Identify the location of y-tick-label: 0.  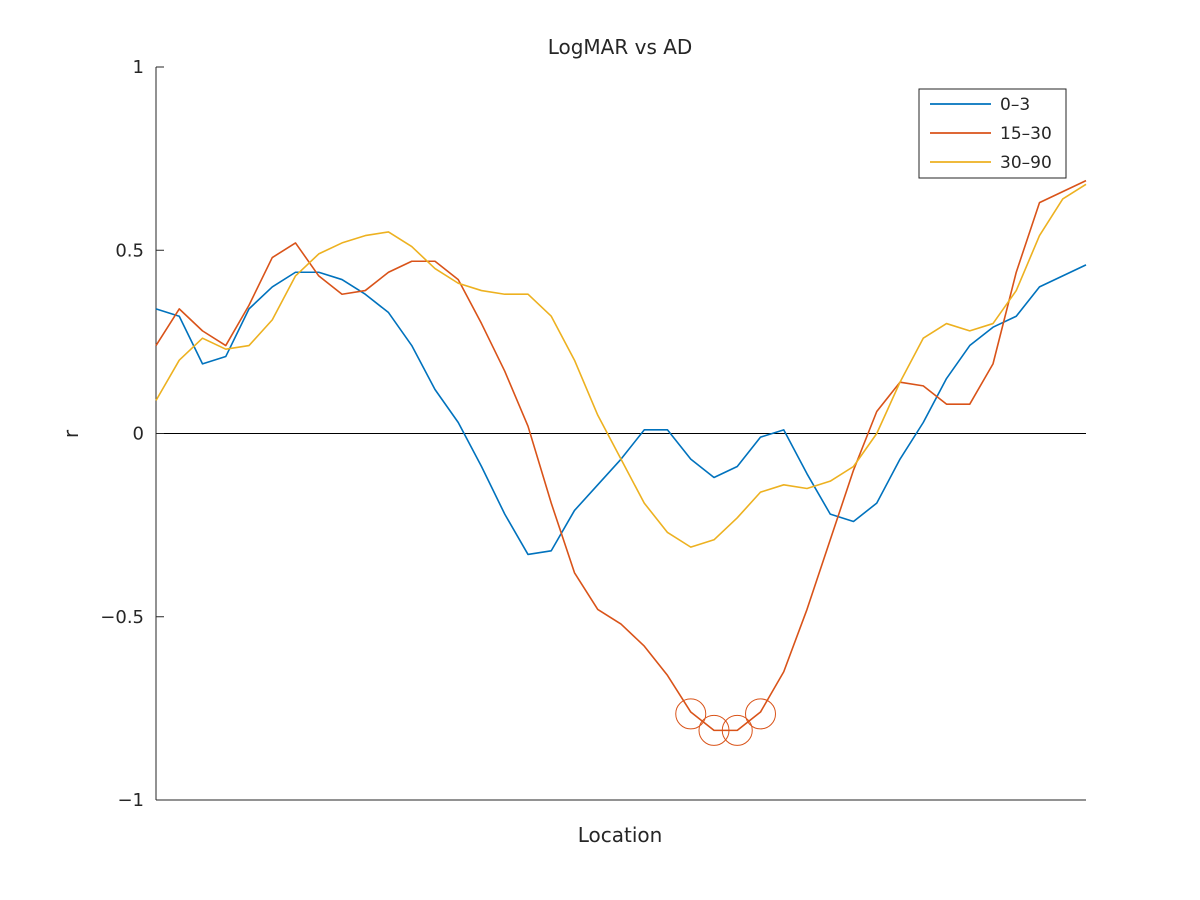
(138, 434).